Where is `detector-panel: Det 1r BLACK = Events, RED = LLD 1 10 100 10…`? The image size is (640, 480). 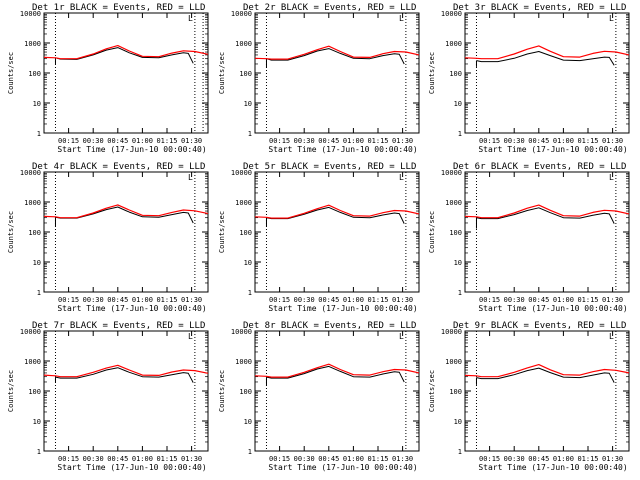
detector-panel: Det 1r BLACK = Events, RED = LLD 1 10 100 10… is located at coordinates (108, 78).